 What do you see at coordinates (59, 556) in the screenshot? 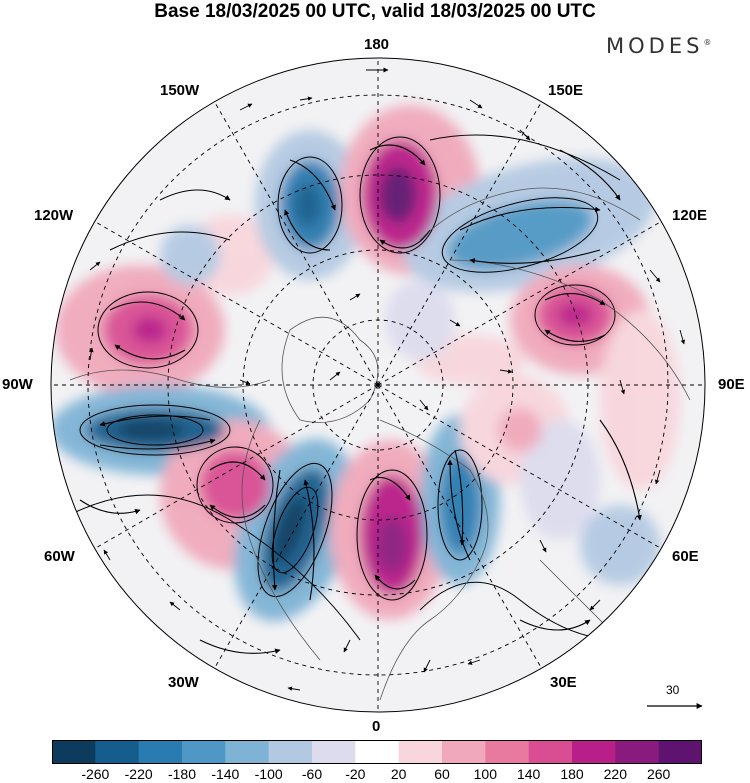
I see `lon-label-60w: 60W` at bounding box center [59, 556].